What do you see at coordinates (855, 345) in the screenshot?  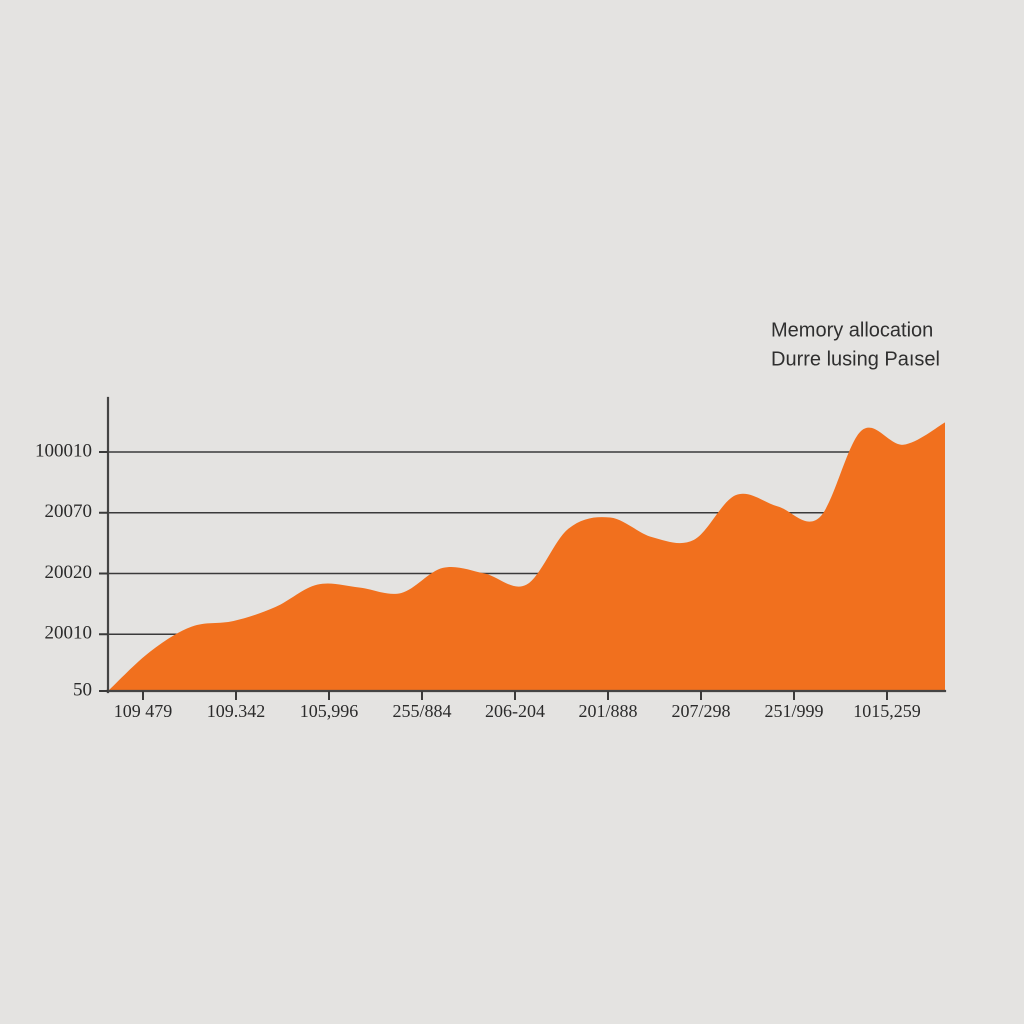 I see `chart-title-block: Memory allocation Durre lusing Paısel` at bounding box center [855, 345].